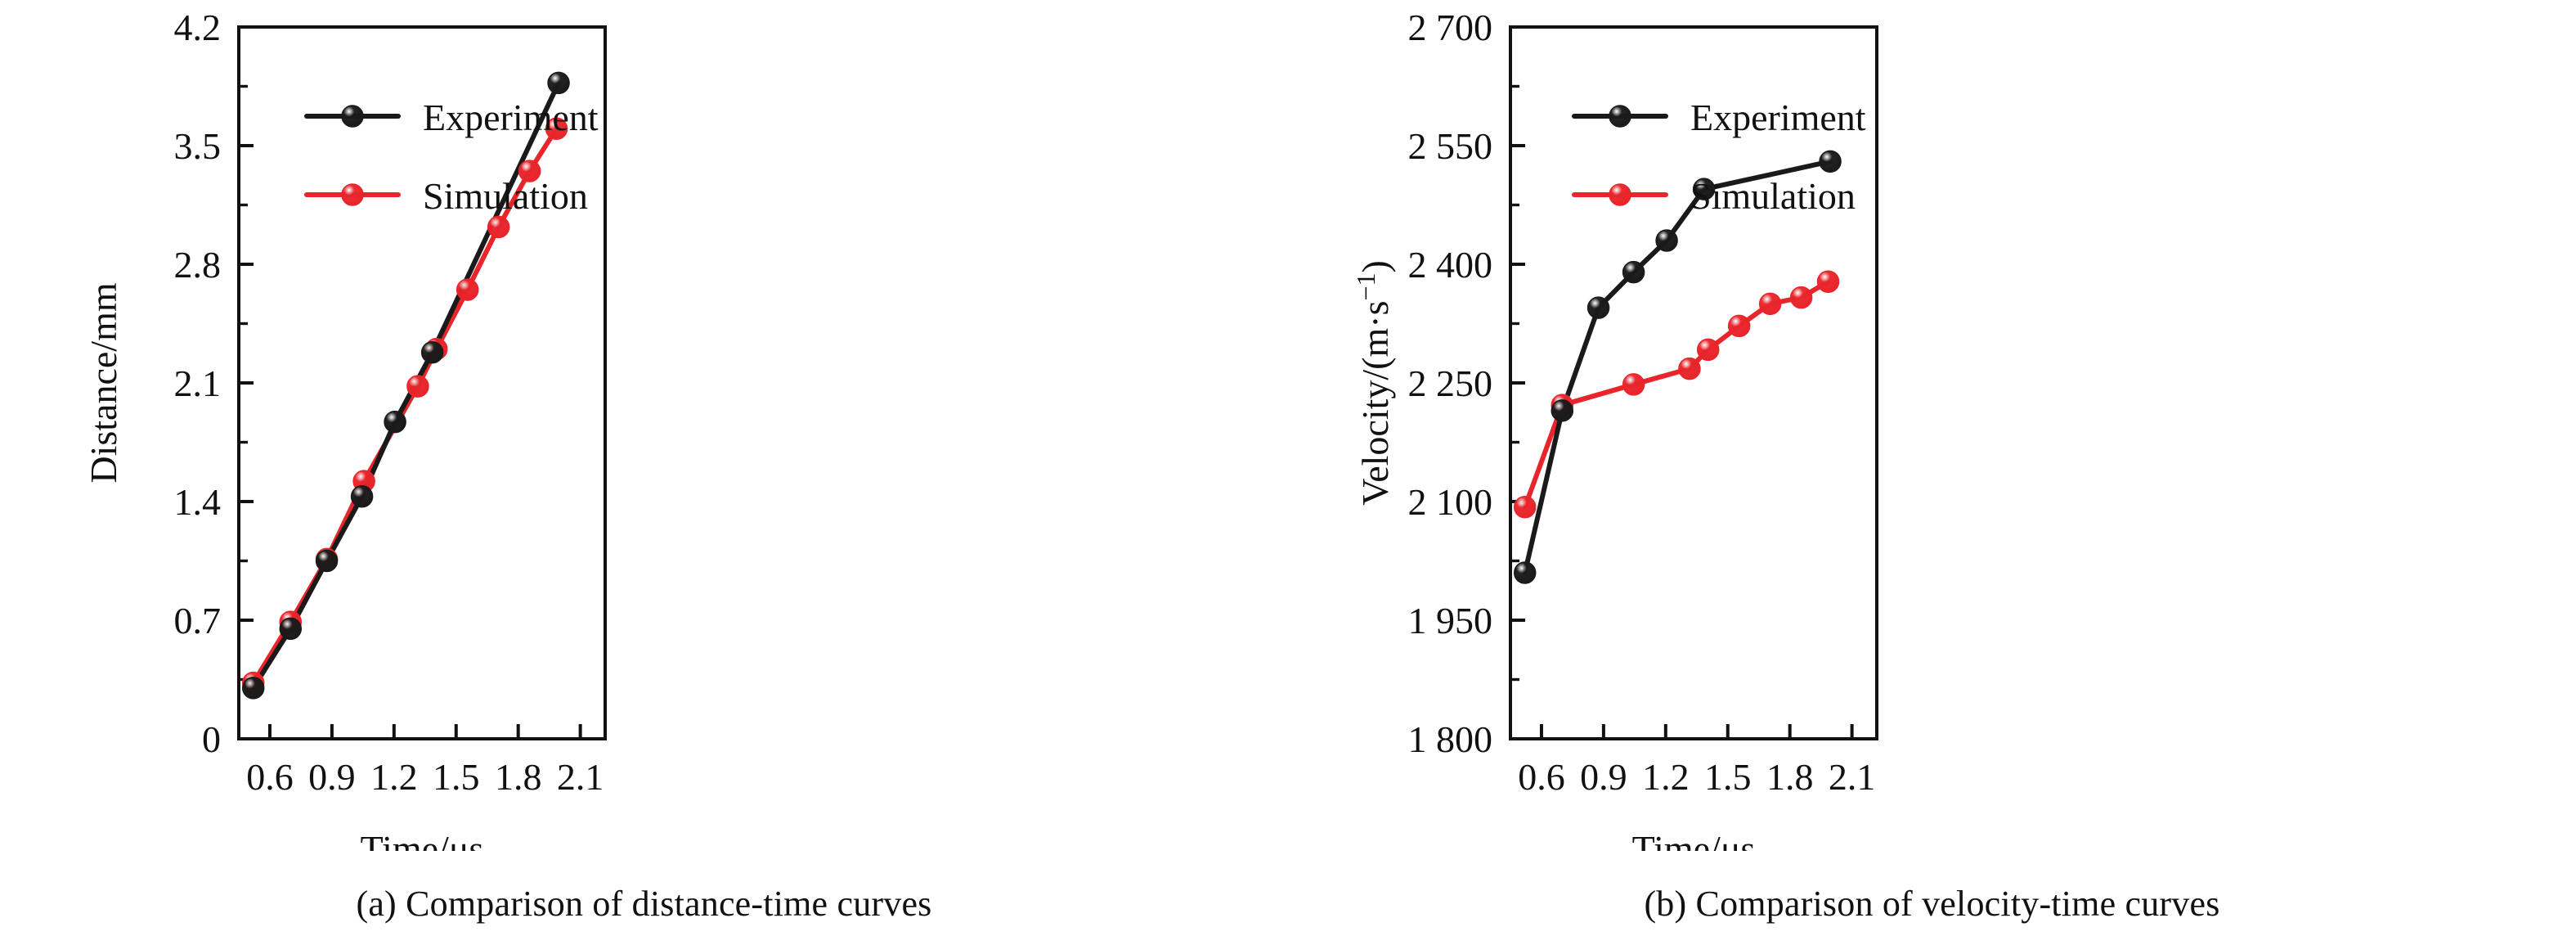 The height and width of the screenshot is (936, 2576). Describe the element at coordinates (1450, 146) in the screenshot. I see `y-tick-label: 2 550` at that location.